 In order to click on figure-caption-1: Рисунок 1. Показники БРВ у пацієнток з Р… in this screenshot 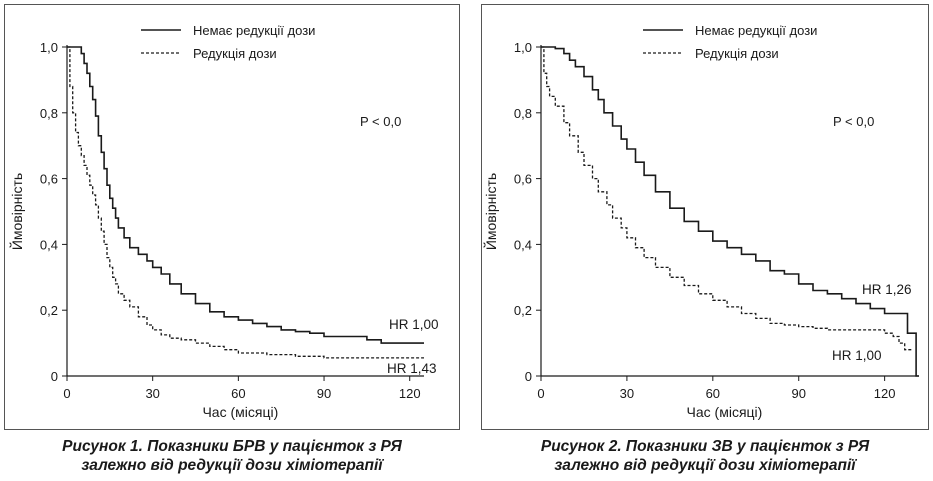, I will do `click(232, 456)`.